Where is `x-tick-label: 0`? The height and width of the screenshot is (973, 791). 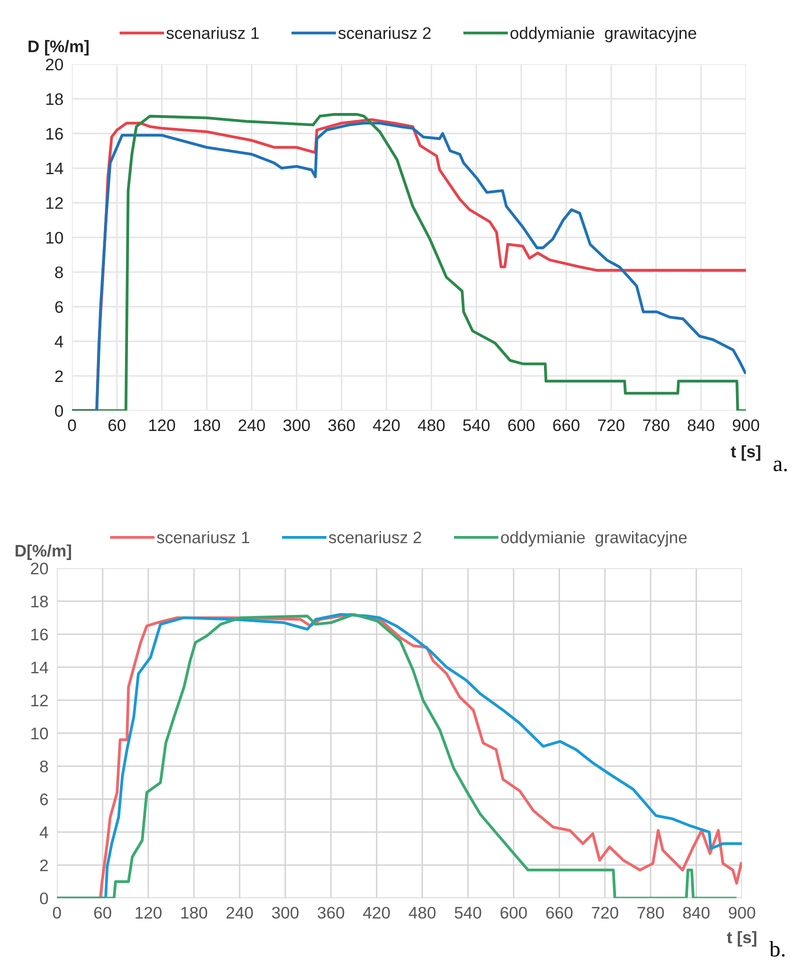
x-tick-label: 0 is located at coordinates (72, 425).